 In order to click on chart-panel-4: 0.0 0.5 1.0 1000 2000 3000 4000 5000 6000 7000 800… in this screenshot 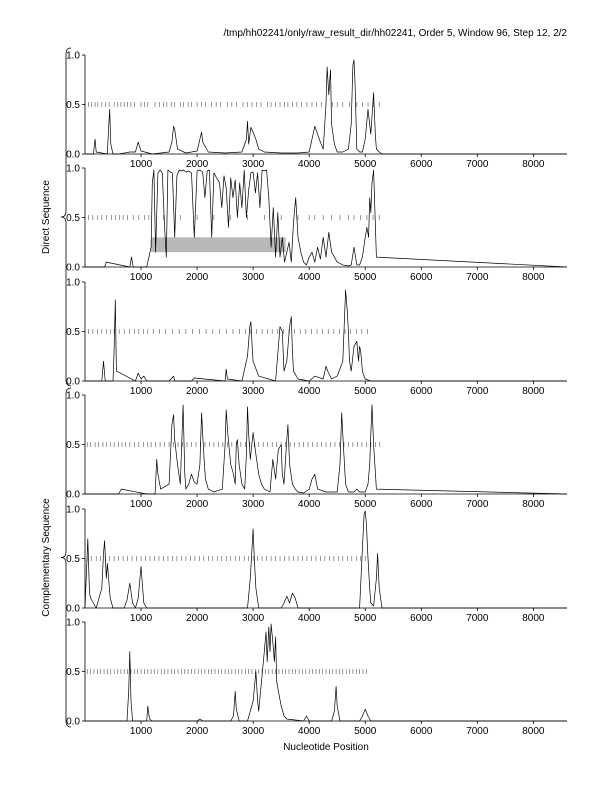, I will do `click(317, 450)`.